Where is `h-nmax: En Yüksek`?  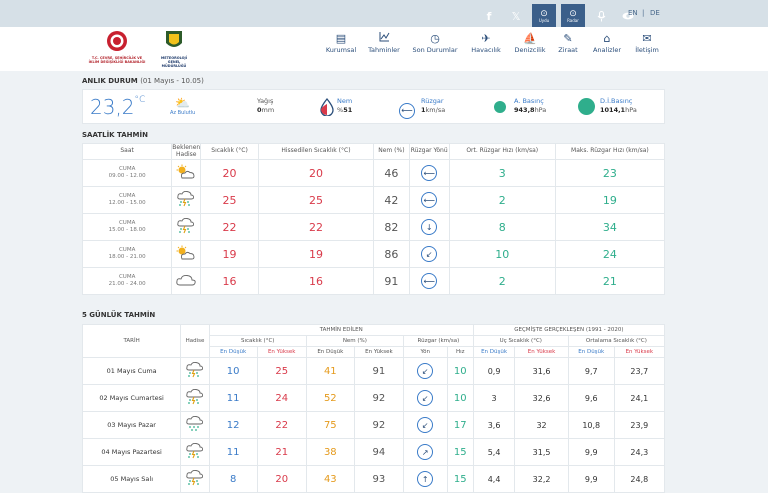 h-nmax: En Yüksek is located at coordinates (378, 352).